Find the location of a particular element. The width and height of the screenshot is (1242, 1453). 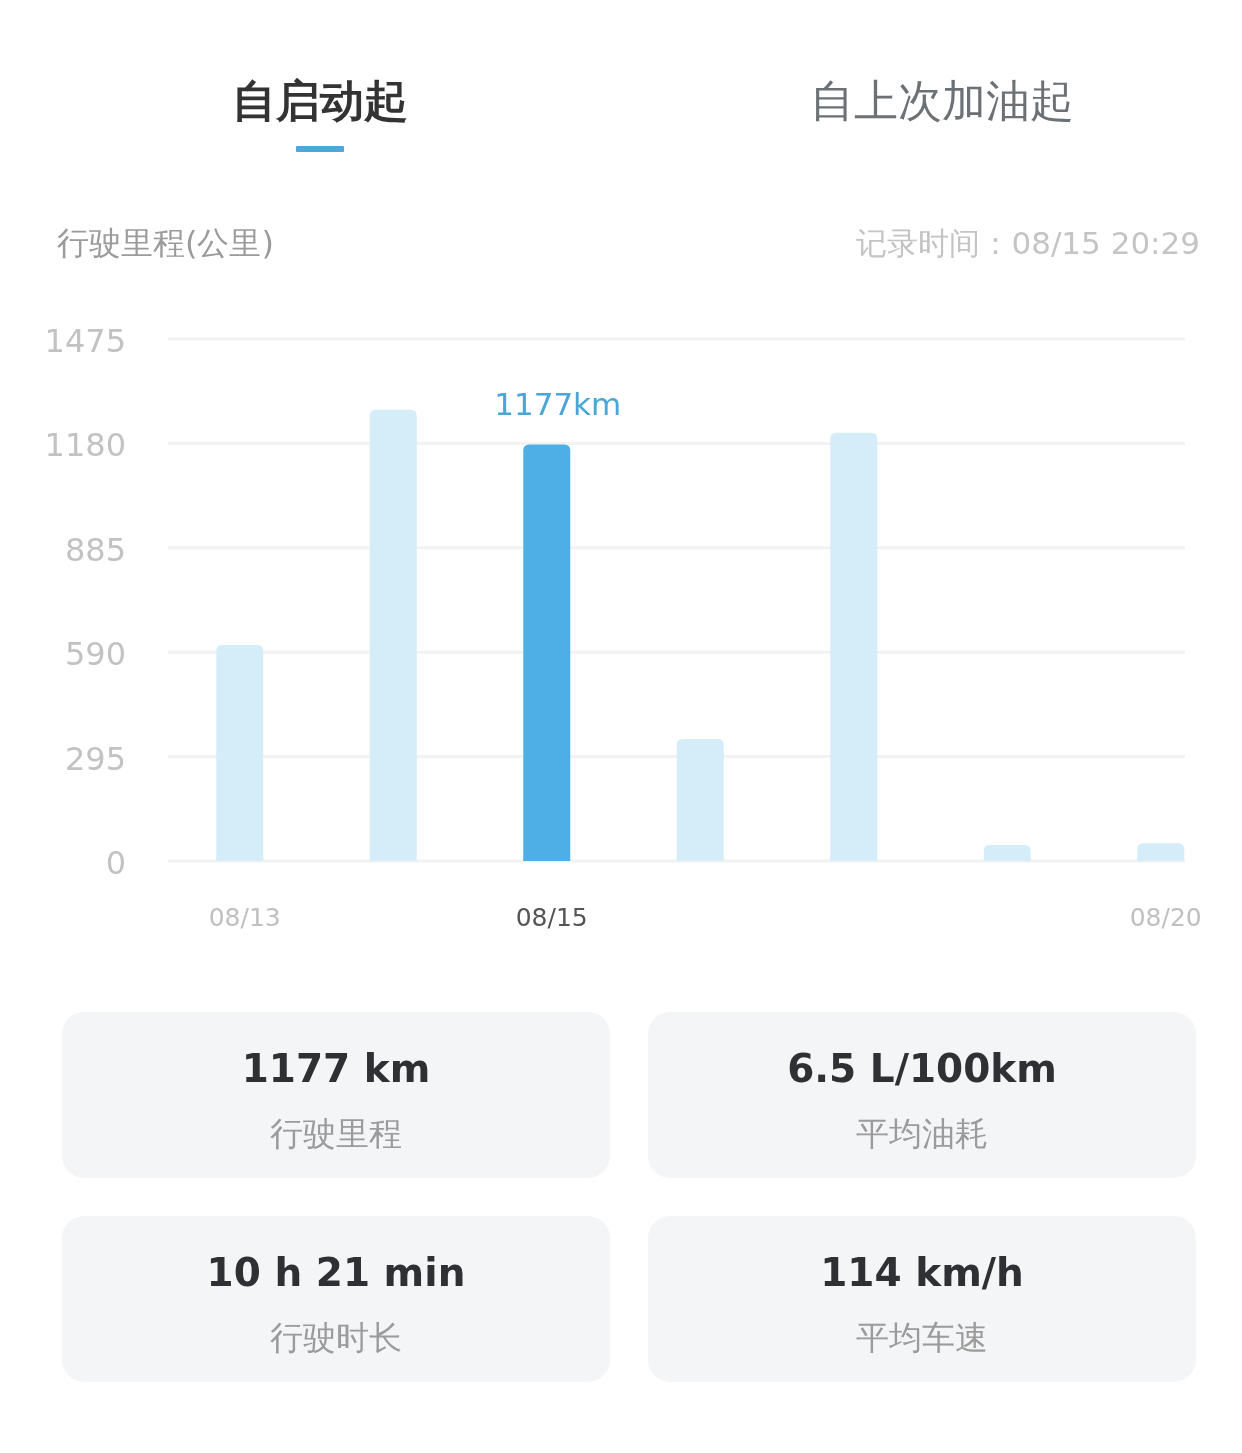

text: 10 h 21 min is located at coordinates (336, 1272).